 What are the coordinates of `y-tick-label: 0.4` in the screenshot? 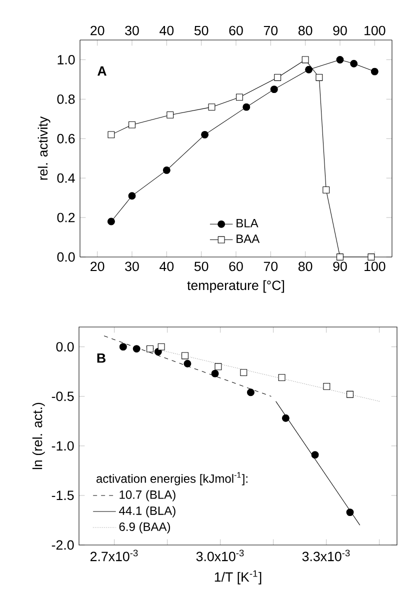 It's located at (66, 178).